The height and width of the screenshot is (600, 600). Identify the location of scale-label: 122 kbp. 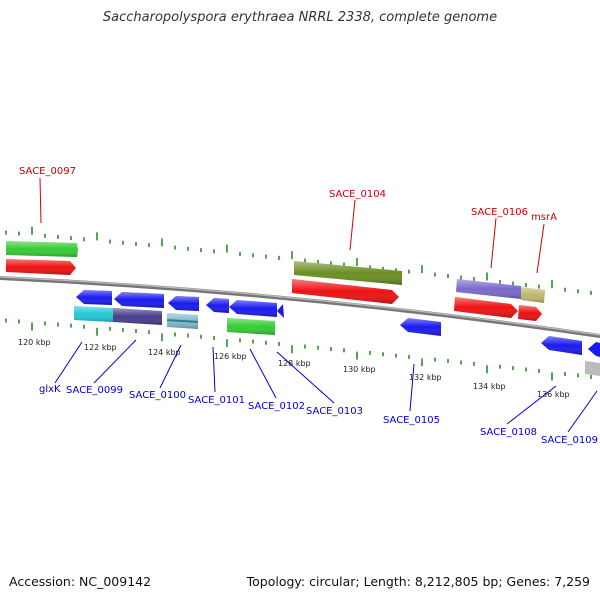
(100, 347).